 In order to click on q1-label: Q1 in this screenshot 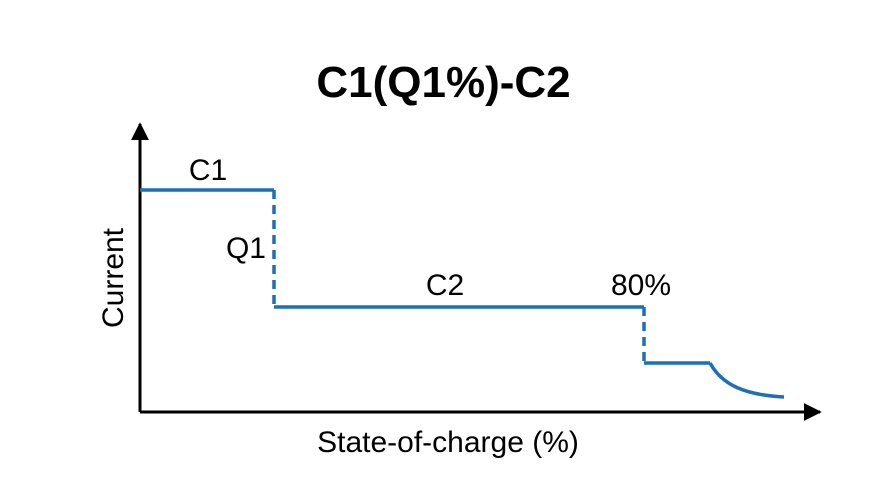, I will do `click(246, 248)`.